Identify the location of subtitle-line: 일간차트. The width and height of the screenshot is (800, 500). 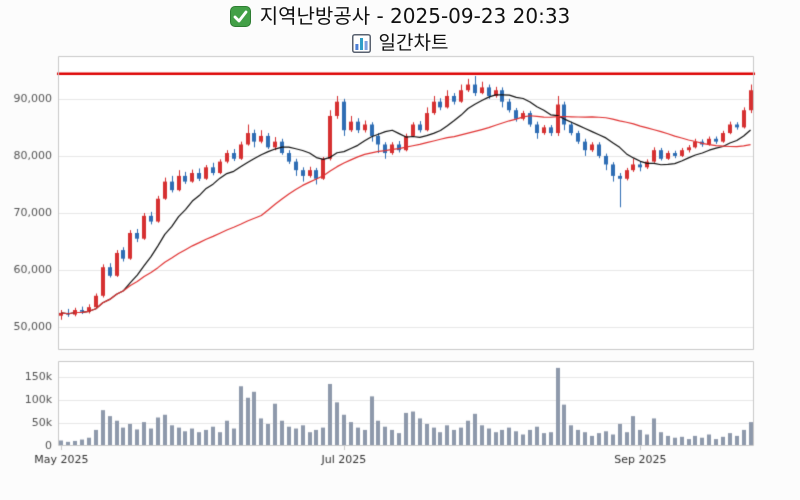
(400, 43).